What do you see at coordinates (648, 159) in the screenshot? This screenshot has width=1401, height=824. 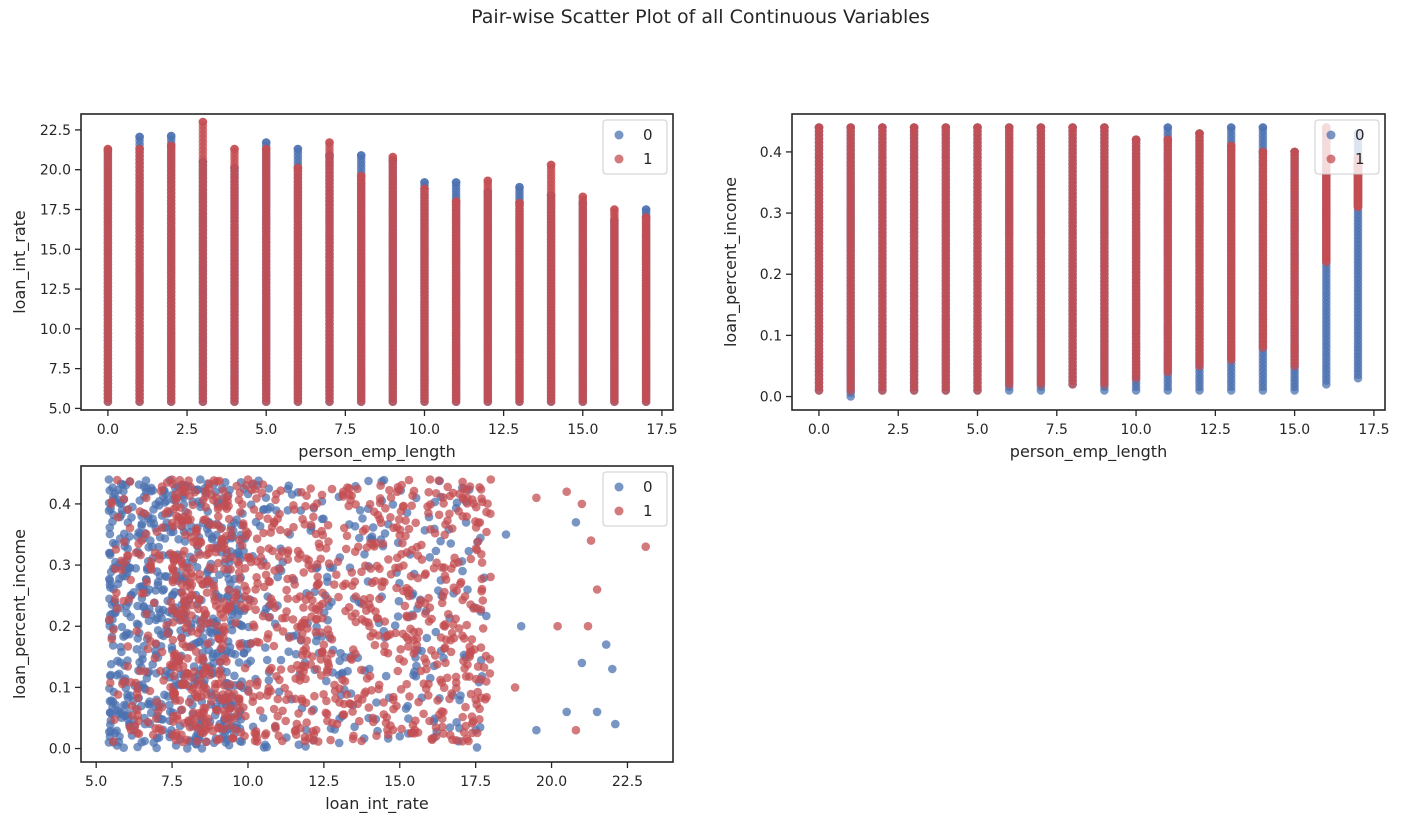 I see `legend-label-1: 1` at bounding box center [648, 159].